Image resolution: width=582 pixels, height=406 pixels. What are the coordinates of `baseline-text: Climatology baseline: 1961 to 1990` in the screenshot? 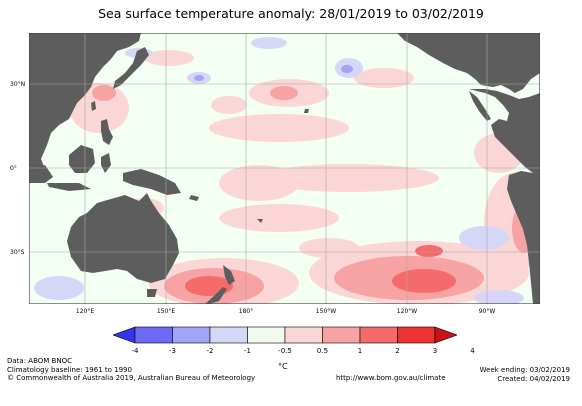 It's located at (69, 369).